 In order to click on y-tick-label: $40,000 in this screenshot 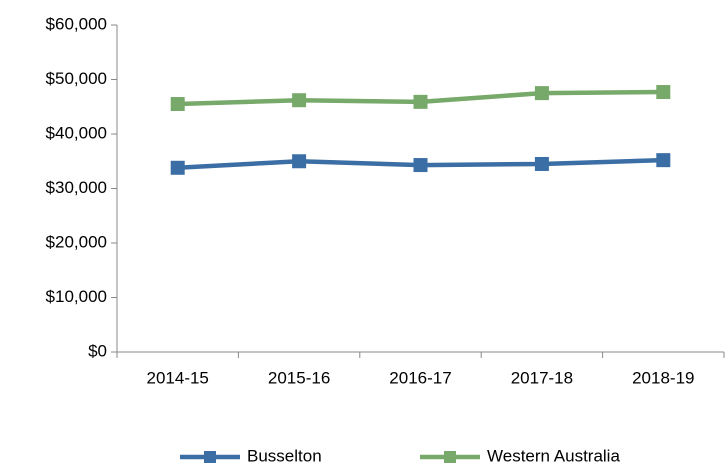, I will do `click(76, 132)`.